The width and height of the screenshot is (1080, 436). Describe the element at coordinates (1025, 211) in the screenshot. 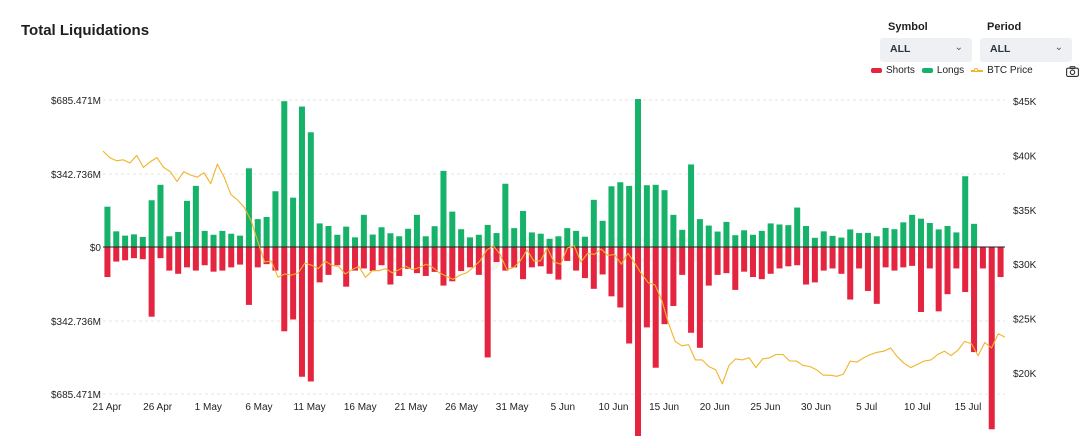

I see `y-tick-label-right: $35K` at that location.